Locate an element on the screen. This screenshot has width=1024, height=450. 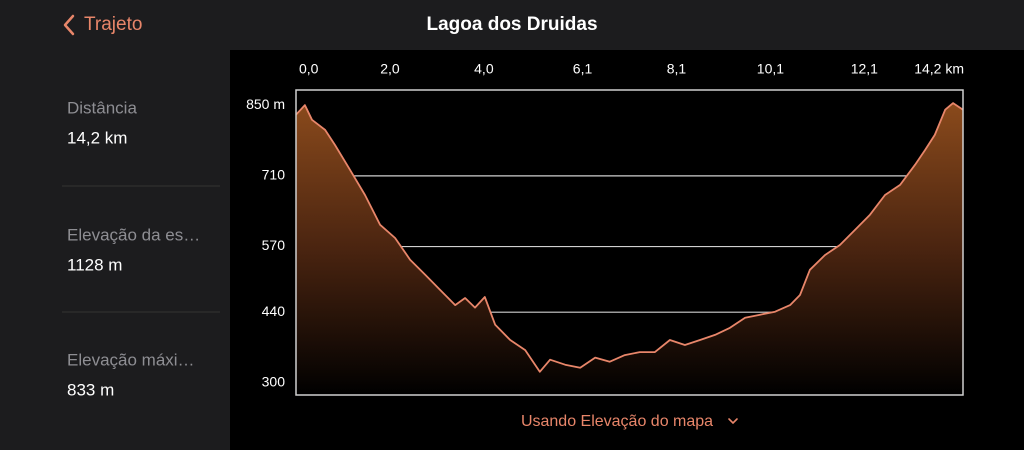
back-button: Trajeto is located at coordinates (102, 25).